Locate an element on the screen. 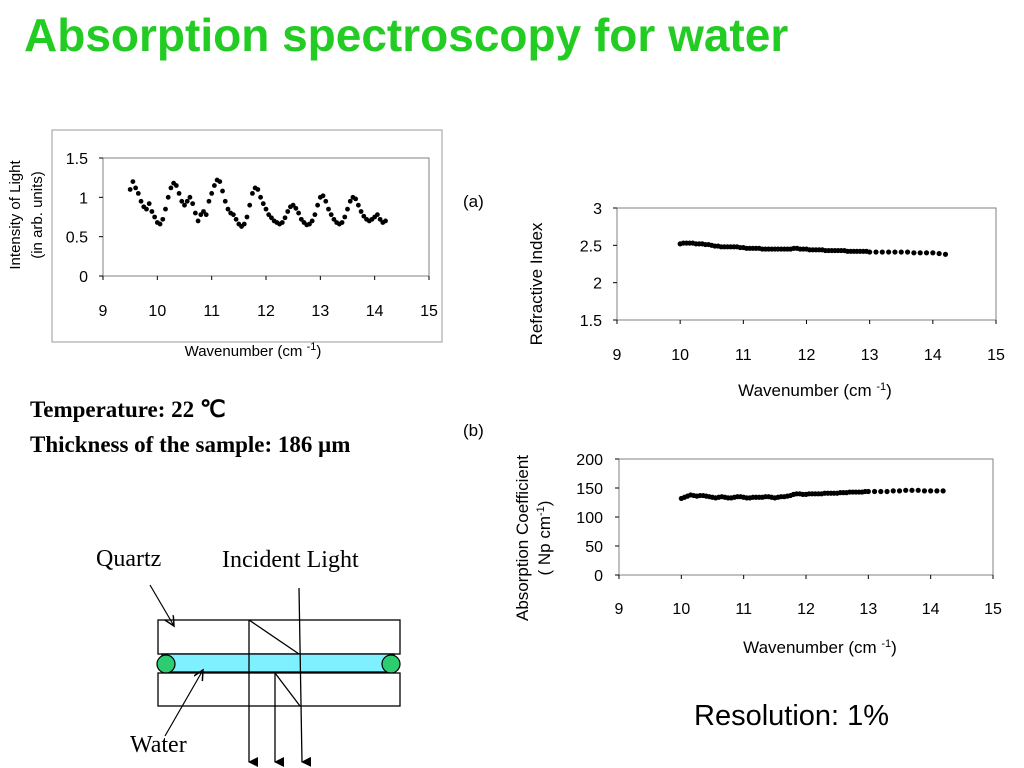 This screenshot has height=768, width=1024. incident-beam is located at coordinates (305, 677).